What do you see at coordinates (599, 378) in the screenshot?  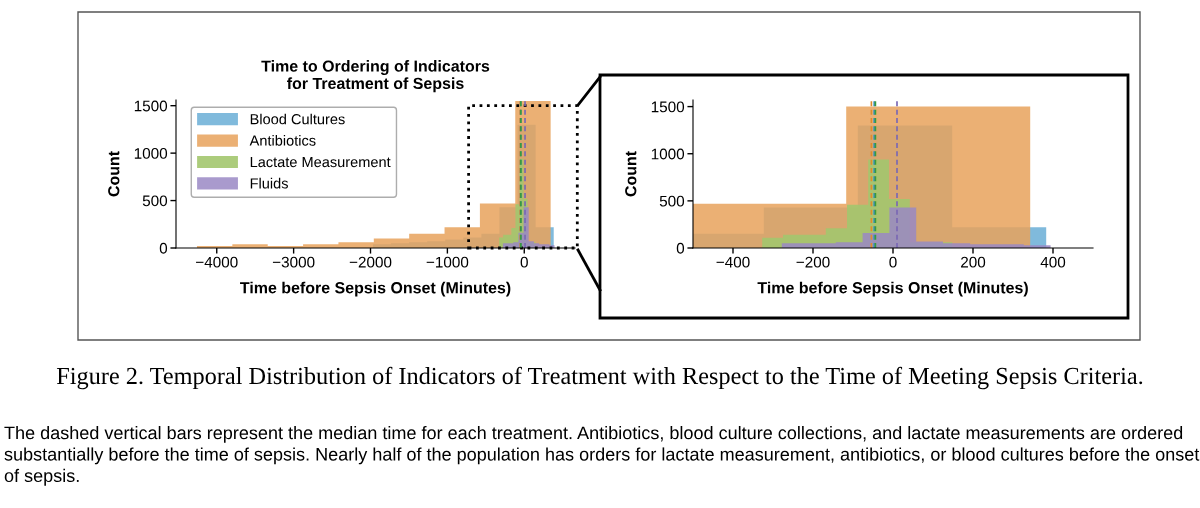 I see `caption: Figure 2. Temporal Distribution of Indicators of Treatment with Respect to the Time of Meeting Sepsis Criteria.` at bounding box center [599, 378].